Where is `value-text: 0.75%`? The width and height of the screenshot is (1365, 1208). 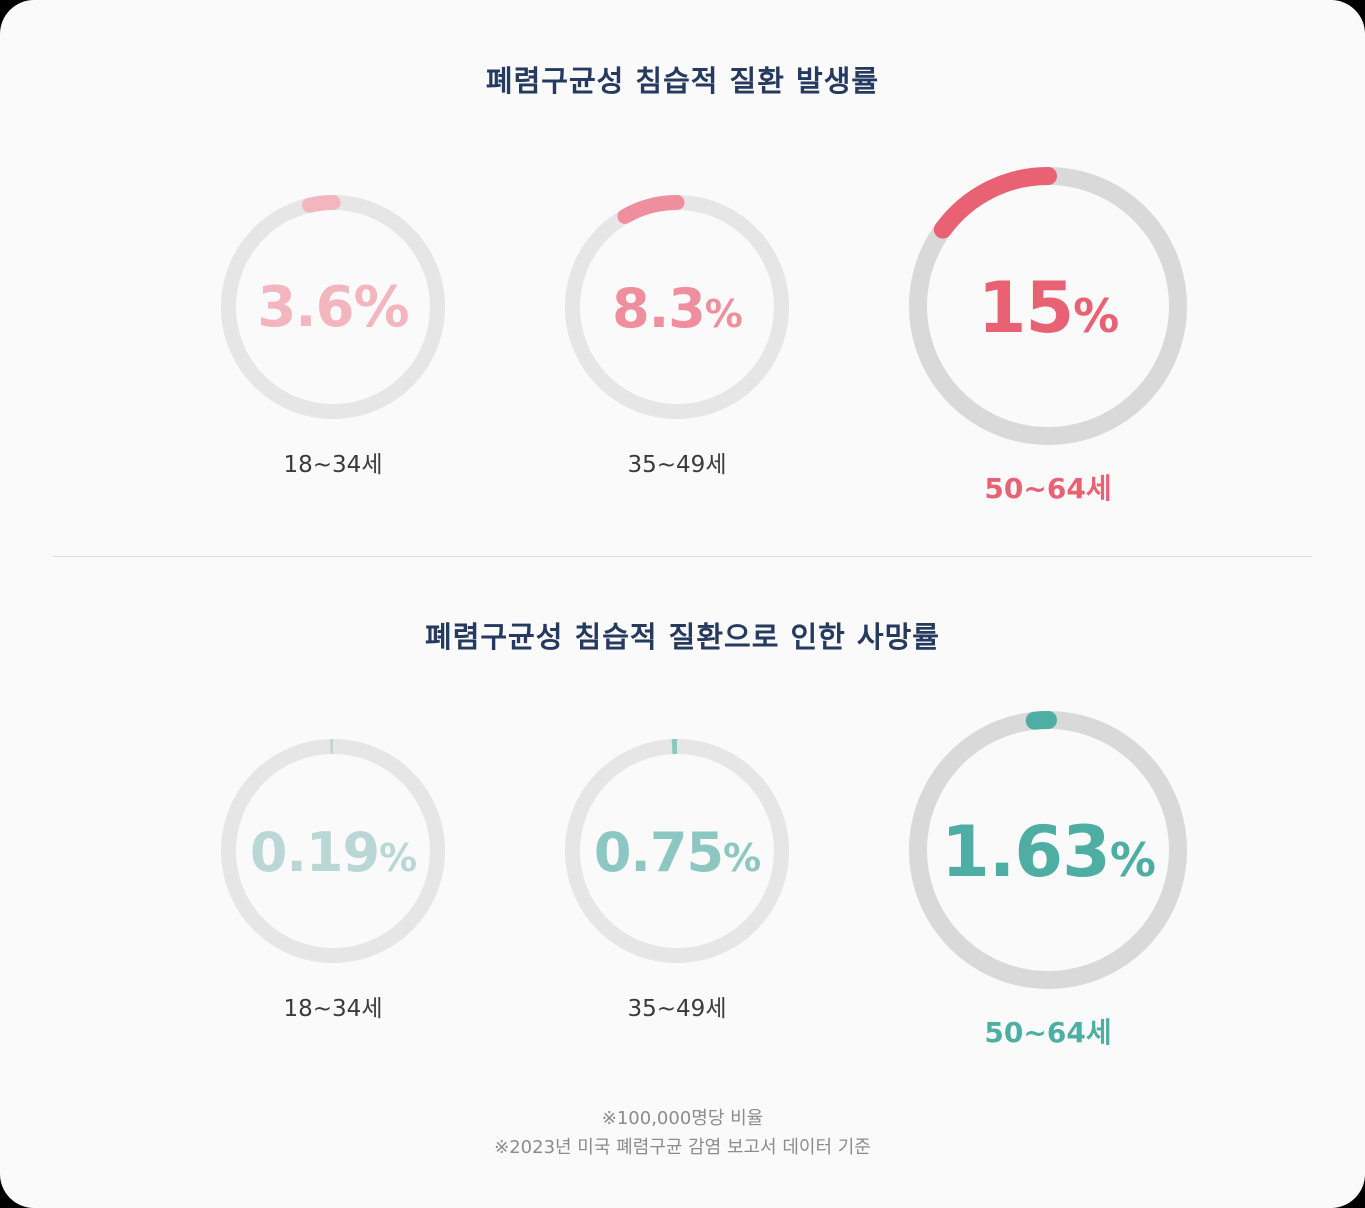
value-text: 0.75% is located at coordinates (677, 852).